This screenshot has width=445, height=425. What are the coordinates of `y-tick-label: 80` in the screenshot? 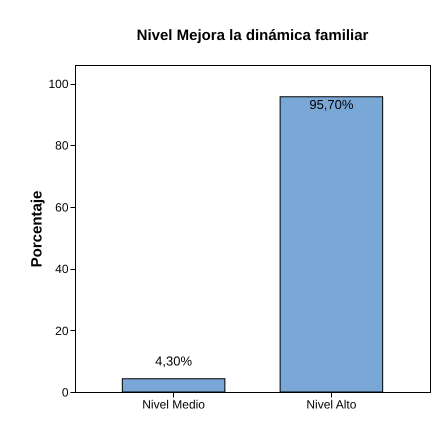 It's located at (62, 145).